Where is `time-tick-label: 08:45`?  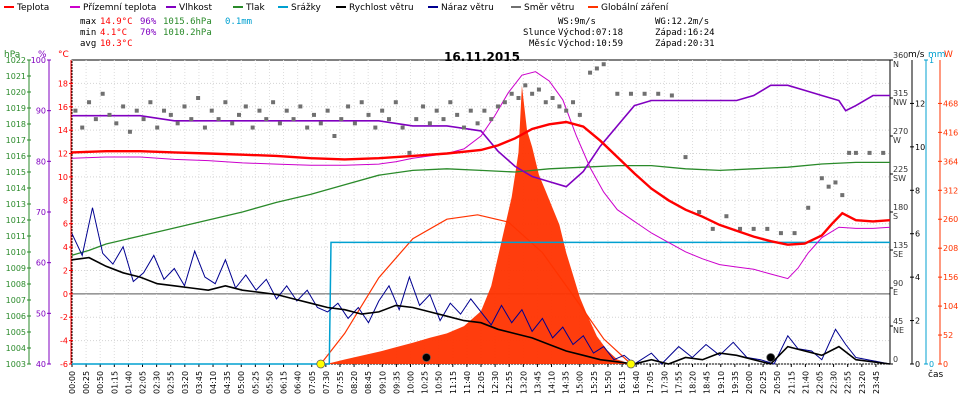 time-tick-label: 08:45 is located at coordinates (368, 382).